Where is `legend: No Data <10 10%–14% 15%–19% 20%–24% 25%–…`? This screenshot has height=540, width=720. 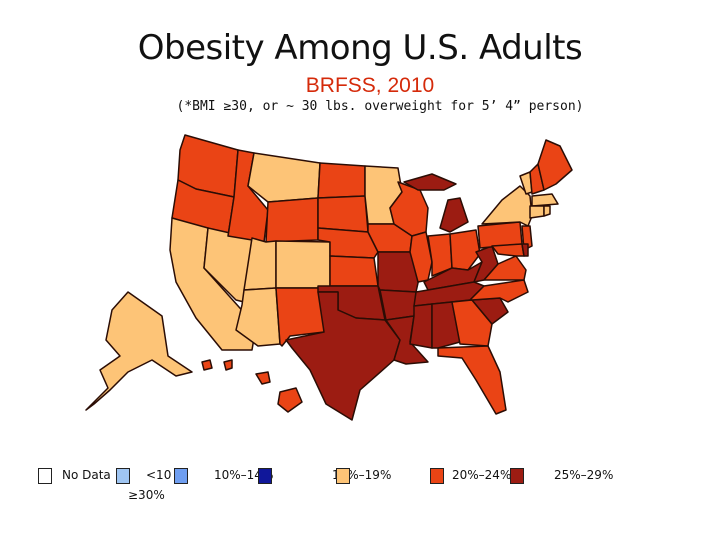
legend: No Data <10 10%–14% 15%–19% 20%–24% 25%–… is located at coordinates (360, 497).